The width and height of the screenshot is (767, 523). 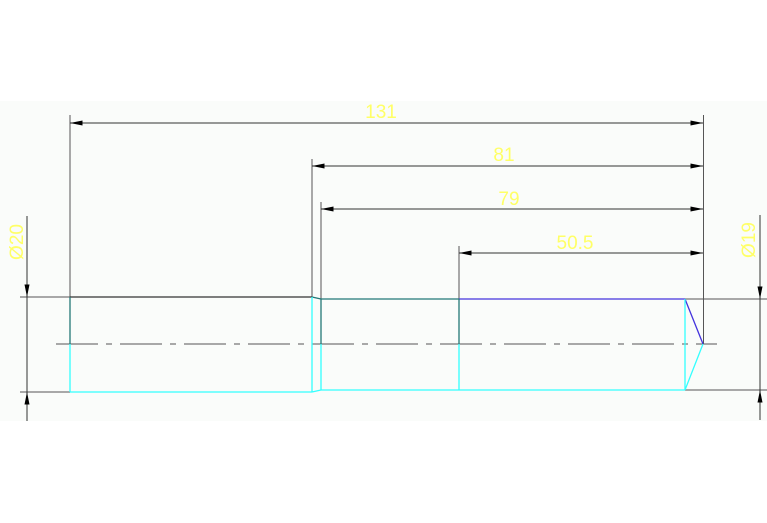 What do you see at coordinates (381, 112) in the screenshot?
I see `dim-text-131: 131` at bounding box center [381, 112].